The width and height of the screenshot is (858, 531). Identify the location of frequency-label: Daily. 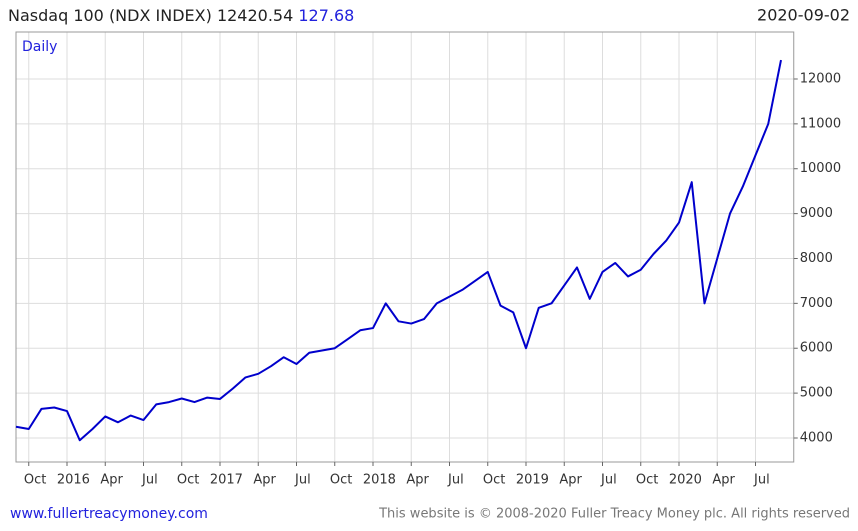
(39, 47).